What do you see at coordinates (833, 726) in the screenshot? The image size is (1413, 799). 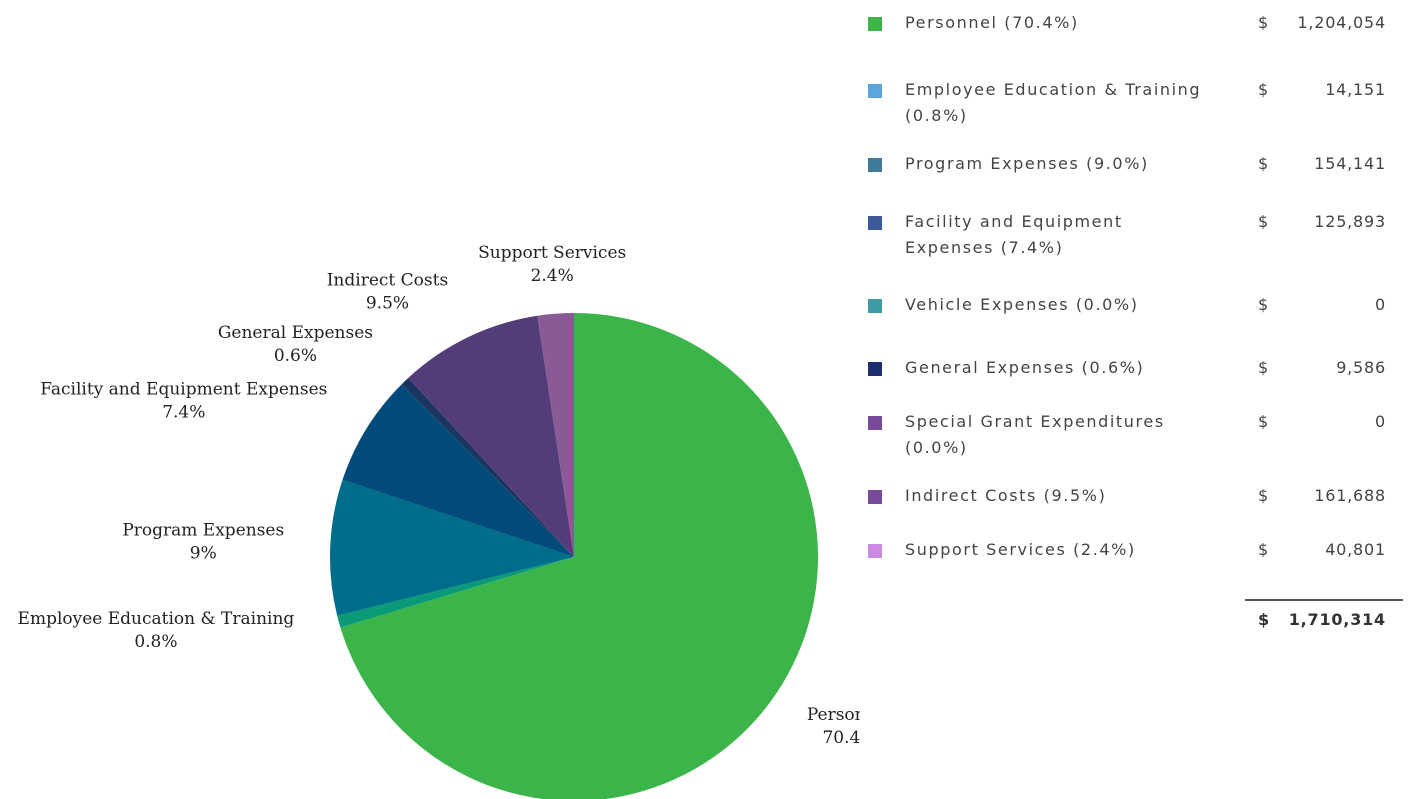 I see `slice-label: Personnel 70.4%` at bounding box center [833, 726].